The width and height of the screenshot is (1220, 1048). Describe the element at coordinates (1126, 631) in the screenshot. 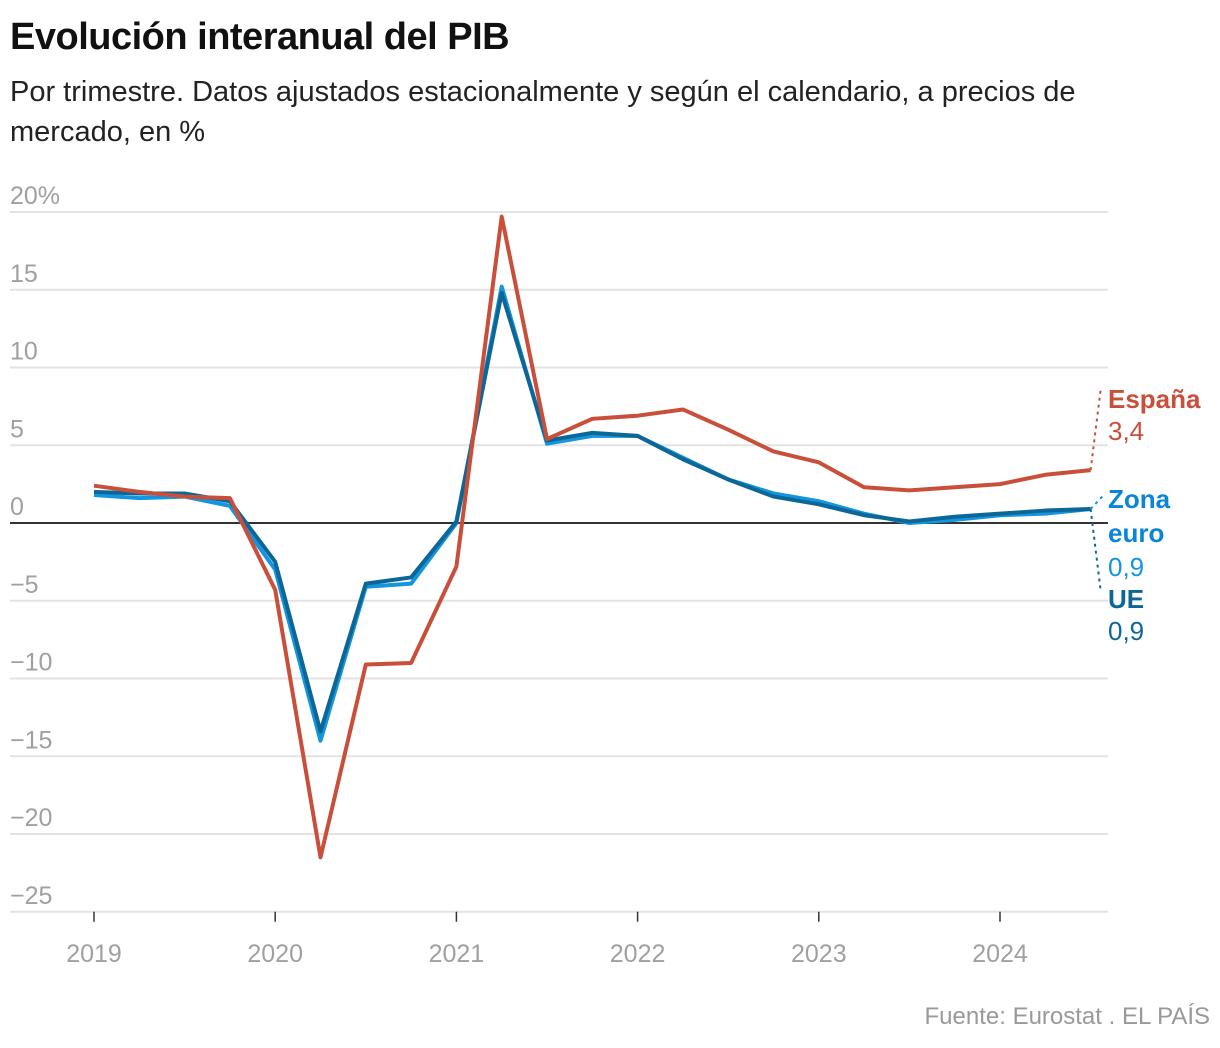

I see `legend-value-ue: 0,9` at that location.